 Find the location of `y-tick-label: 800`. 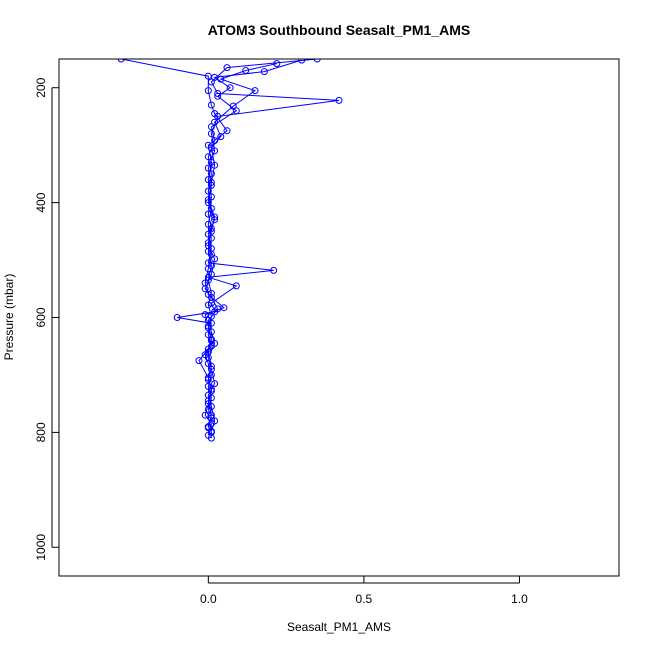

y-tick-label: 800 is located at coordinates (41, 432).